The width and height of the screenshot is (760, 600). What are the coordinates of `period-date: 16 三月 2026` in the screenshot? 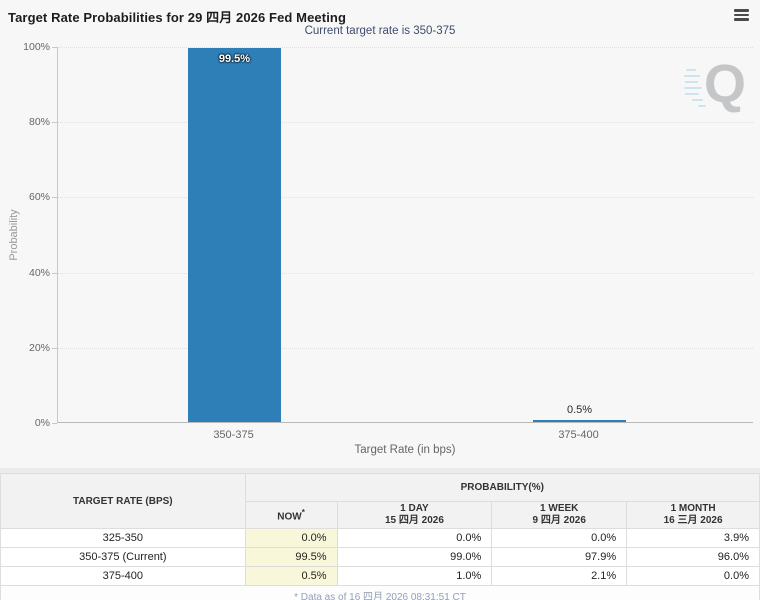 It's located at (693, 520).